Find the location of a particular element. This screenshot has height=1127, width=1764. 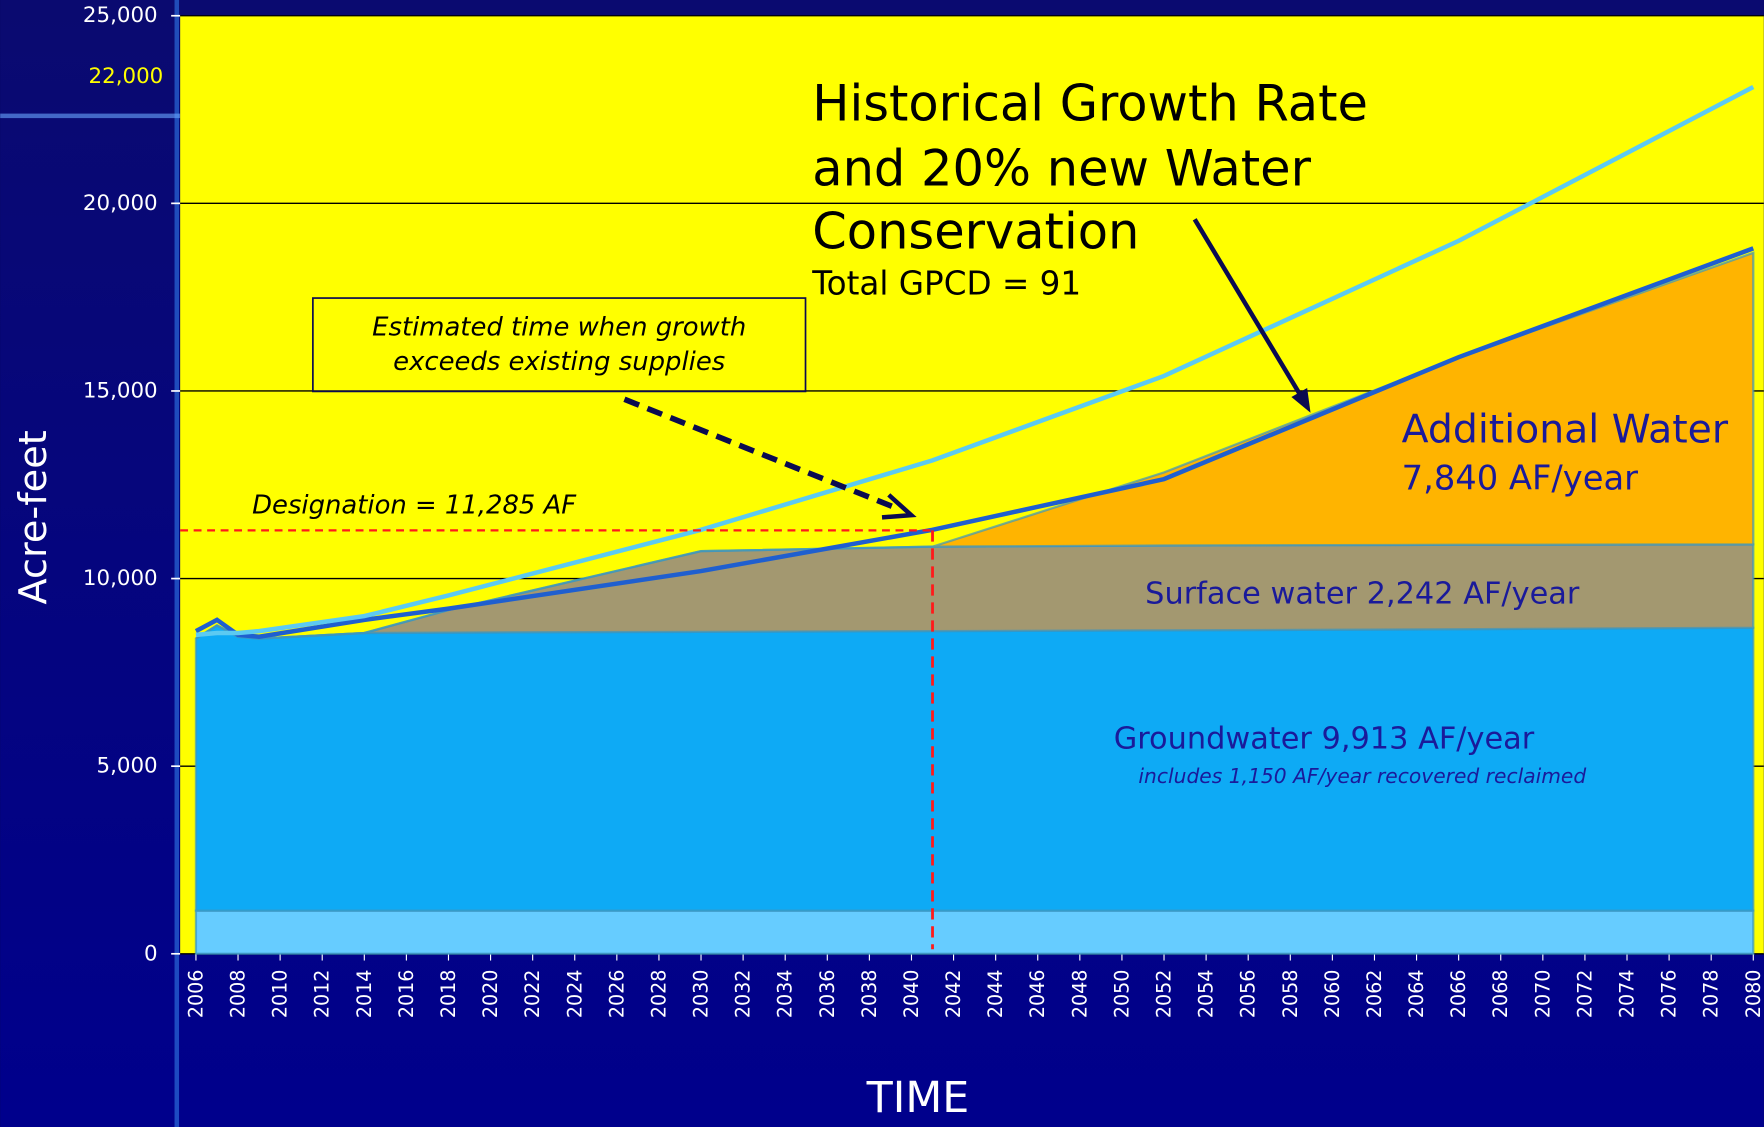

x-tick-label: 2028 is located at coordinates (658, 994).